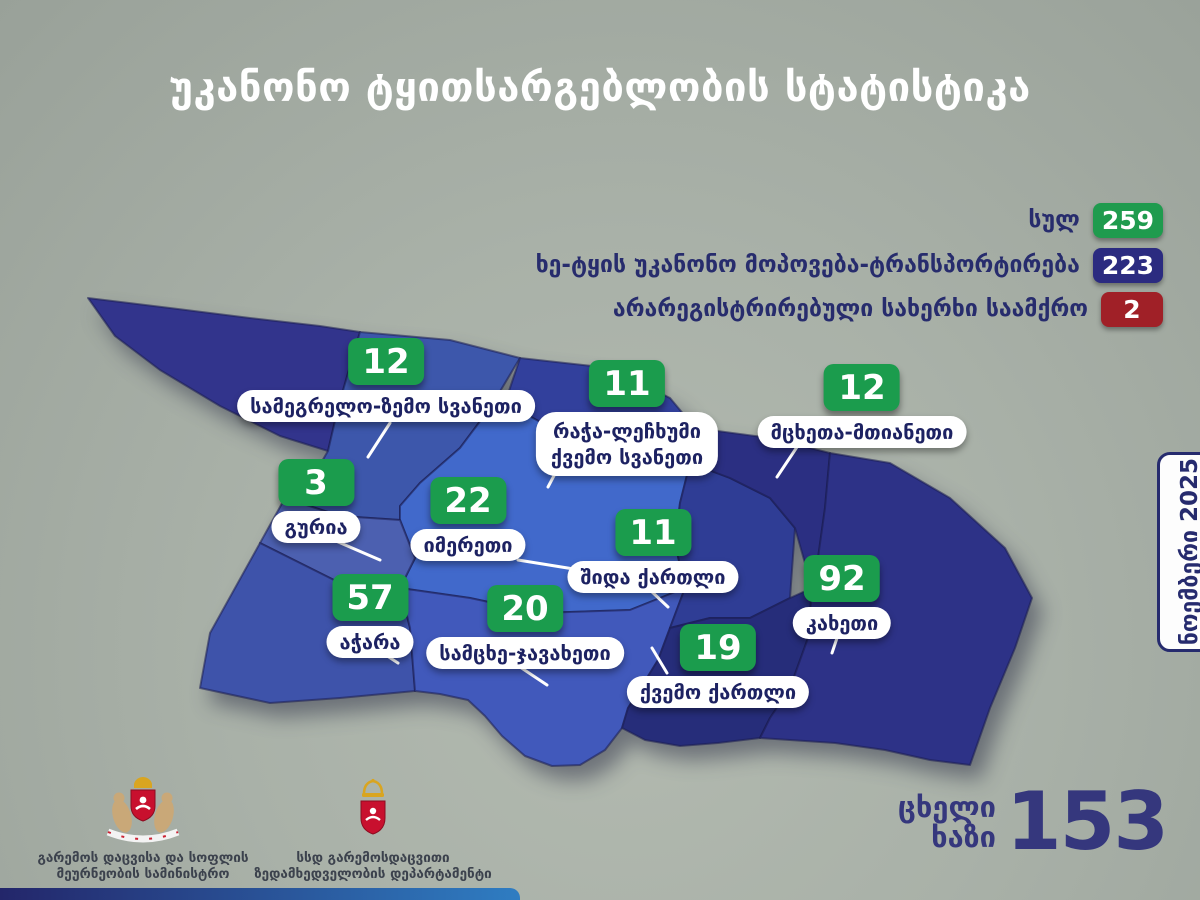 The image size is (1200, 900). What do you see at coordinates (373, 874) in the screenshot?
I see `department-name-line2: ზედამხედველობის დეპარტამენტი` at bounding box center [373, 874].